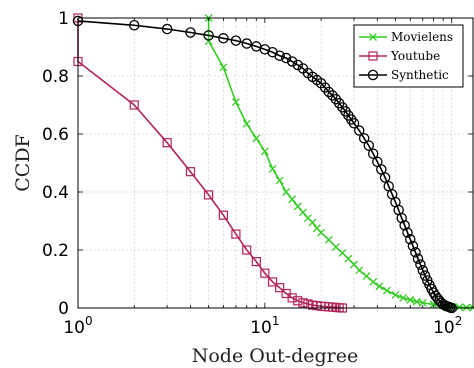 This screenshot has height=368, width=474. Describe the element at coordinates (55, 193) in the screenshot. I see `y-tick-label: 0.4` at that location.